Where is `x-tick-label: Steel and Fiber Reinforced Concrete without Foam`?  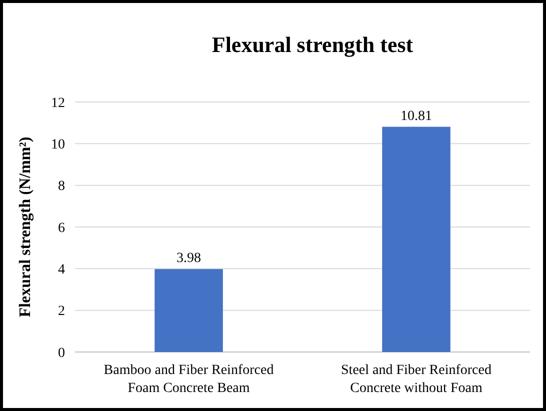
x-tick-label: Steel and Fiber Reinforced Concrete without Foam is located at coordinates (416, 379).